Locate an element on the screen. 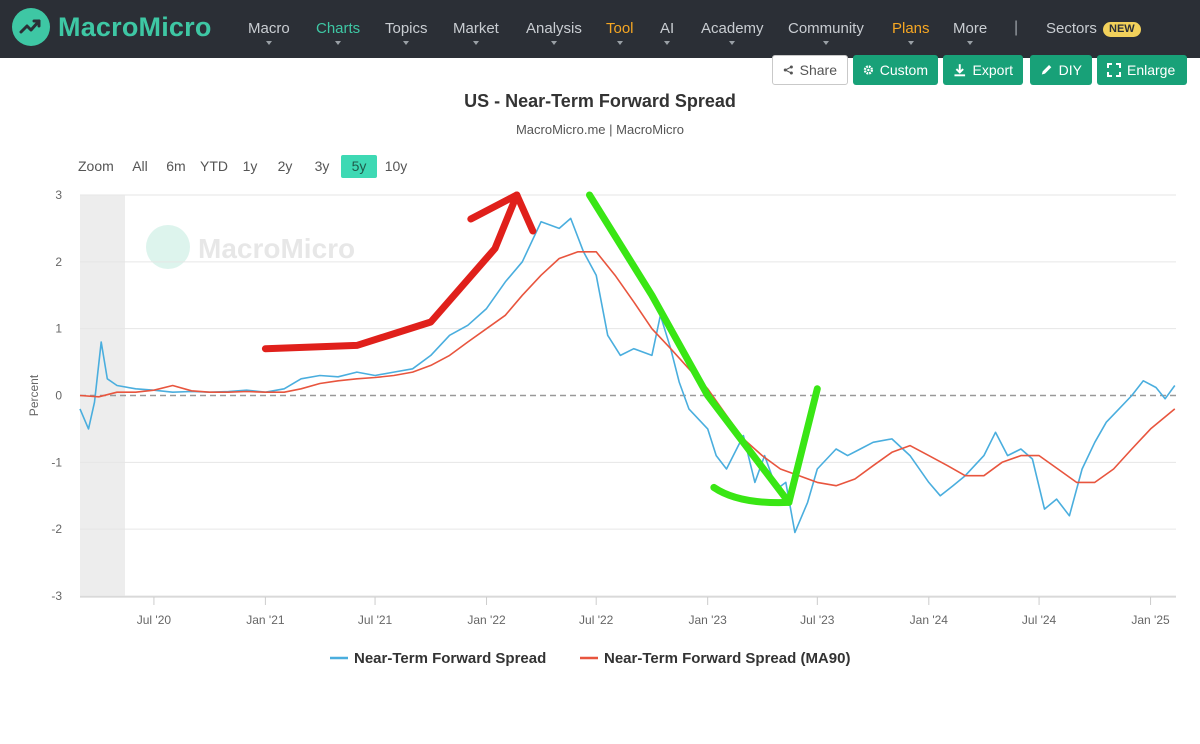 The height and width of the screenshot is (744, 1200). logo-chart-icon is located at coordinates (31, 27).